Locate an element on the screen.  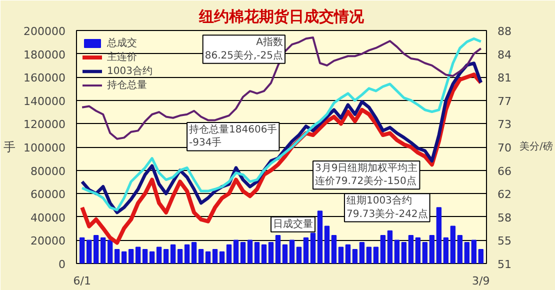
y-tick-label: 120000 is located at coordinates (45, 125).